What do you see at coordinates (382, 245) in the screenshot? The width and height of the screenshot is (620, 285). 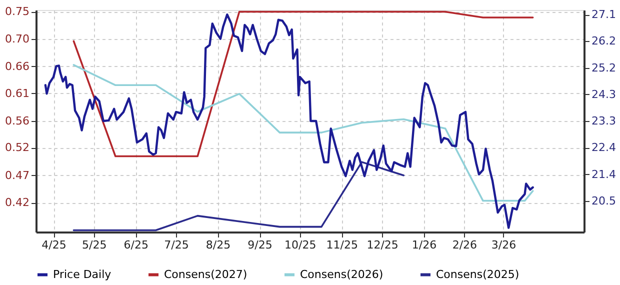 I see `x-tick-label: 12/25` at bounding box center [382, 245].